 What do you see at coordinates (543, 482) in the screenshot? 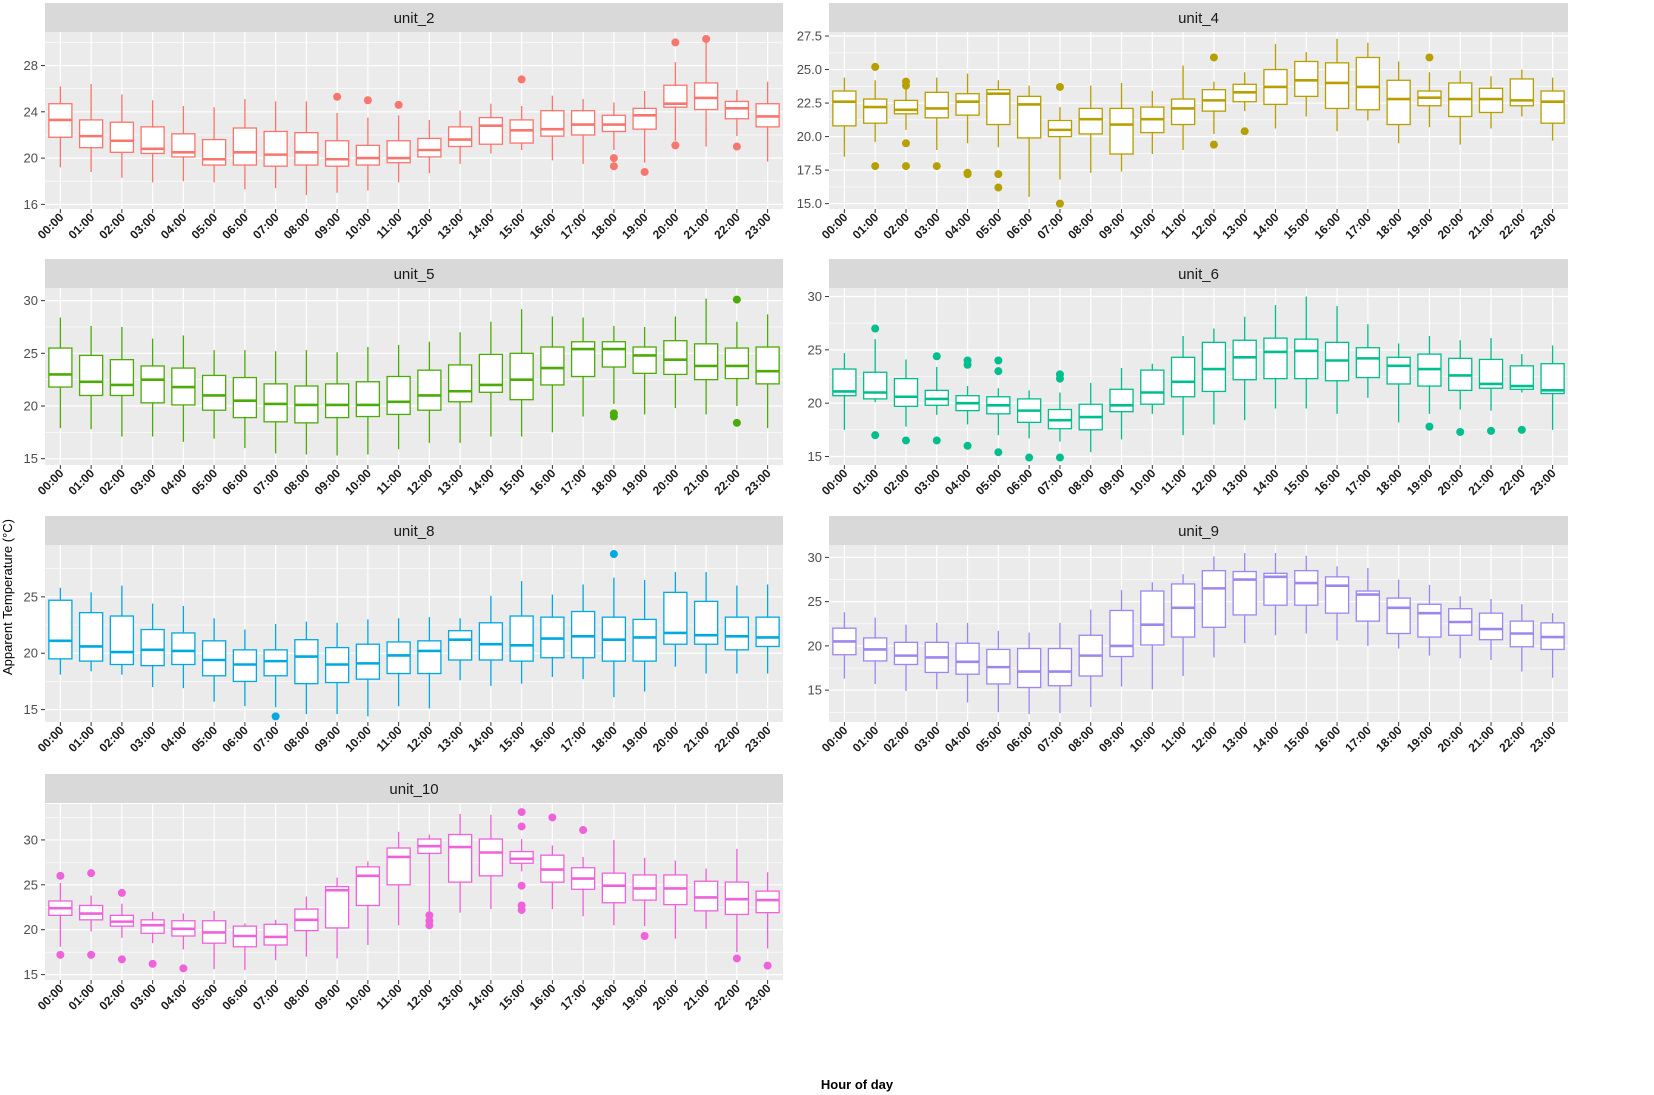
I see `x-tick-label: 16:00` at bounding box center [543, 482].